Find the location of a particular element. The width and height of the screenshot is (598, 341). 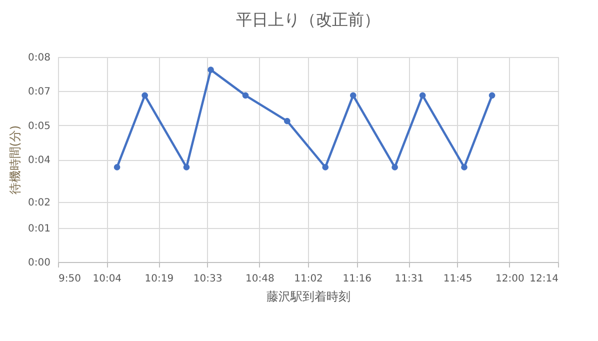

x-tick-label: 10:48 is located at coordinates (259, 279).